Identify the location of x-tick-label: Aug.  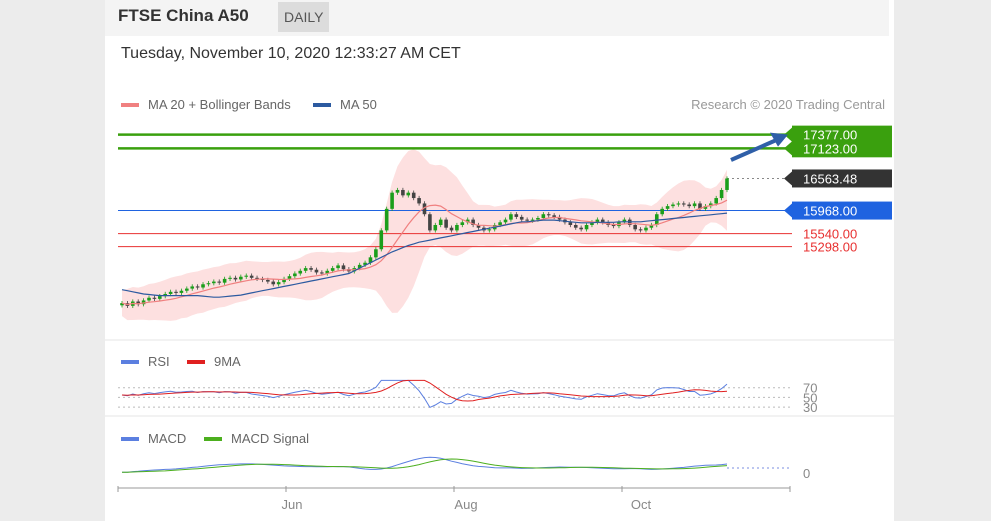
(465, 504).